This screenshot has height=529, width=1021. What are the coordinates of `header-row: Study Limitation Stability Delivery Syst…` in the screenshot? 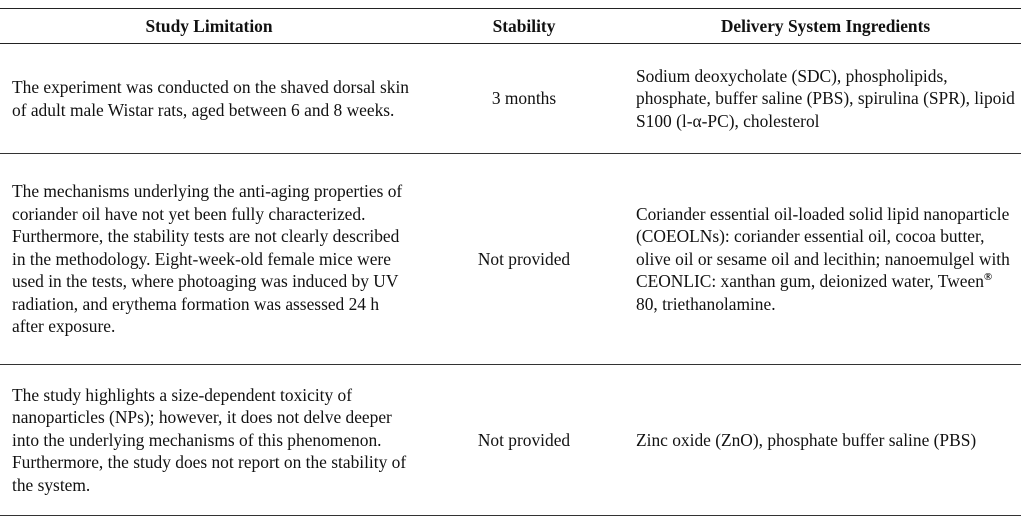 It's located at (510, 26).